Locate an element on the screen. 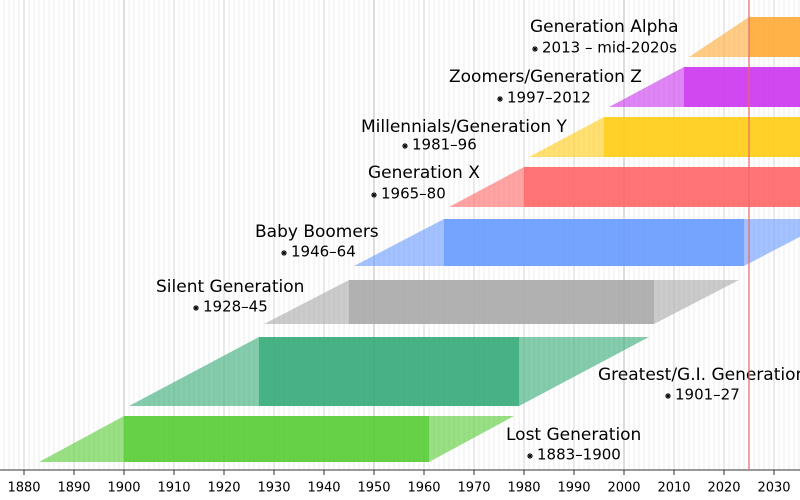 This screenshot has width=800, height=500. generation-range: 1997–2012 is located at coordinates (549, 98).